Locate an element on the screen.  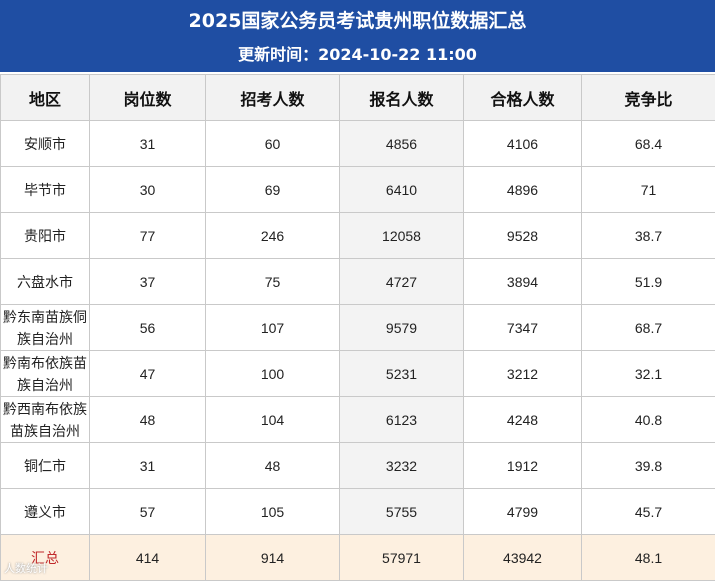
region-label: 贵阳市 is located at coordinates (45, 236).